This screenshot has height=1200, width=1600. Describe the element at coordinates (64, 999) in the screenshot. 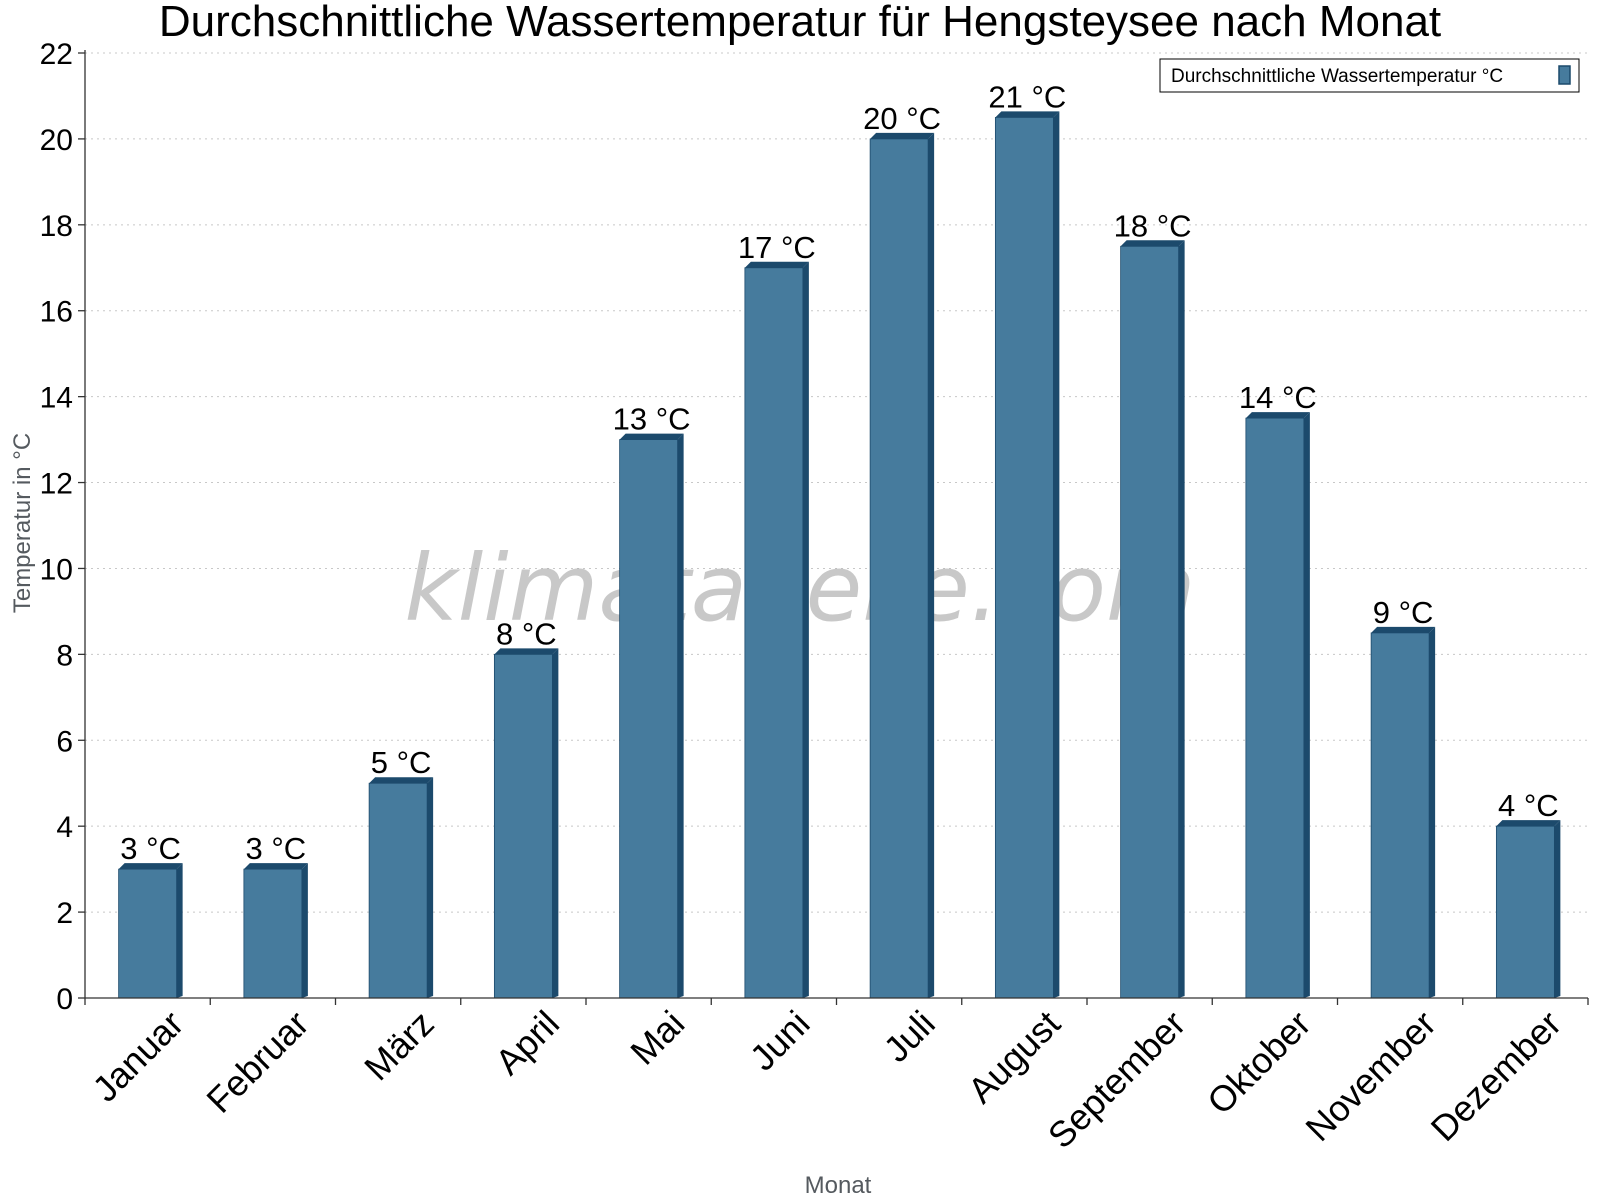

I see `y-tick-label-0: 0` at that location.